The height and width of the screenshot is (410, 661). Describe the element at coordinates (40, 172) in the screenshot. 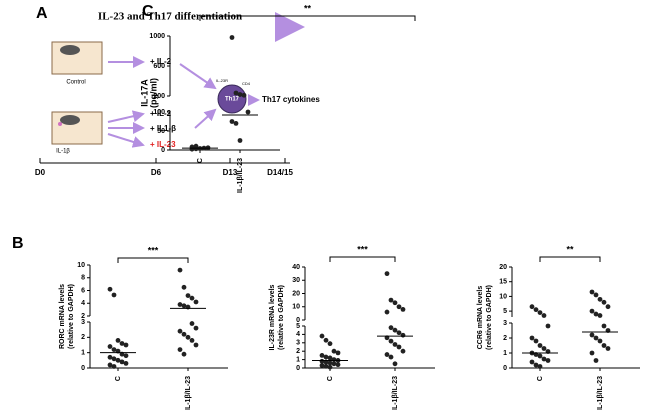

I see `timeline-label: D0` at that location.